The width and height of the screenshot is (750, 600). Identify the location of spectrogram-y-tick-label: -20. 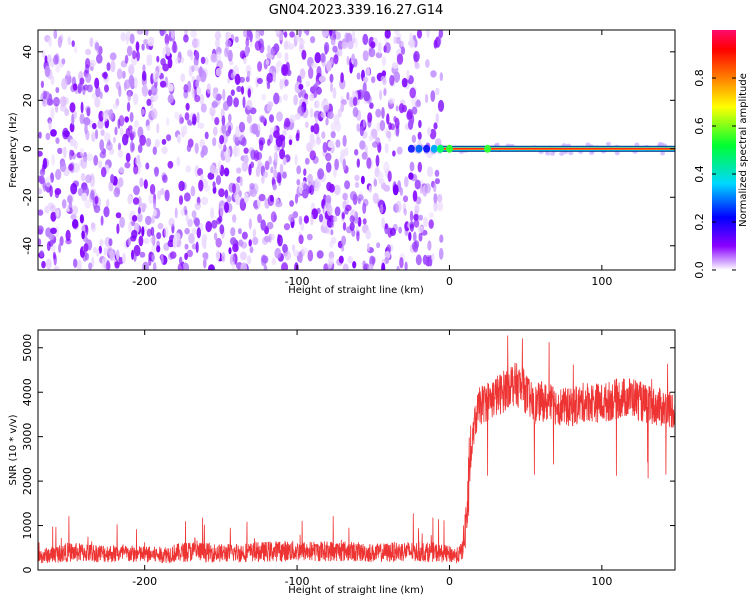
(27, 197).